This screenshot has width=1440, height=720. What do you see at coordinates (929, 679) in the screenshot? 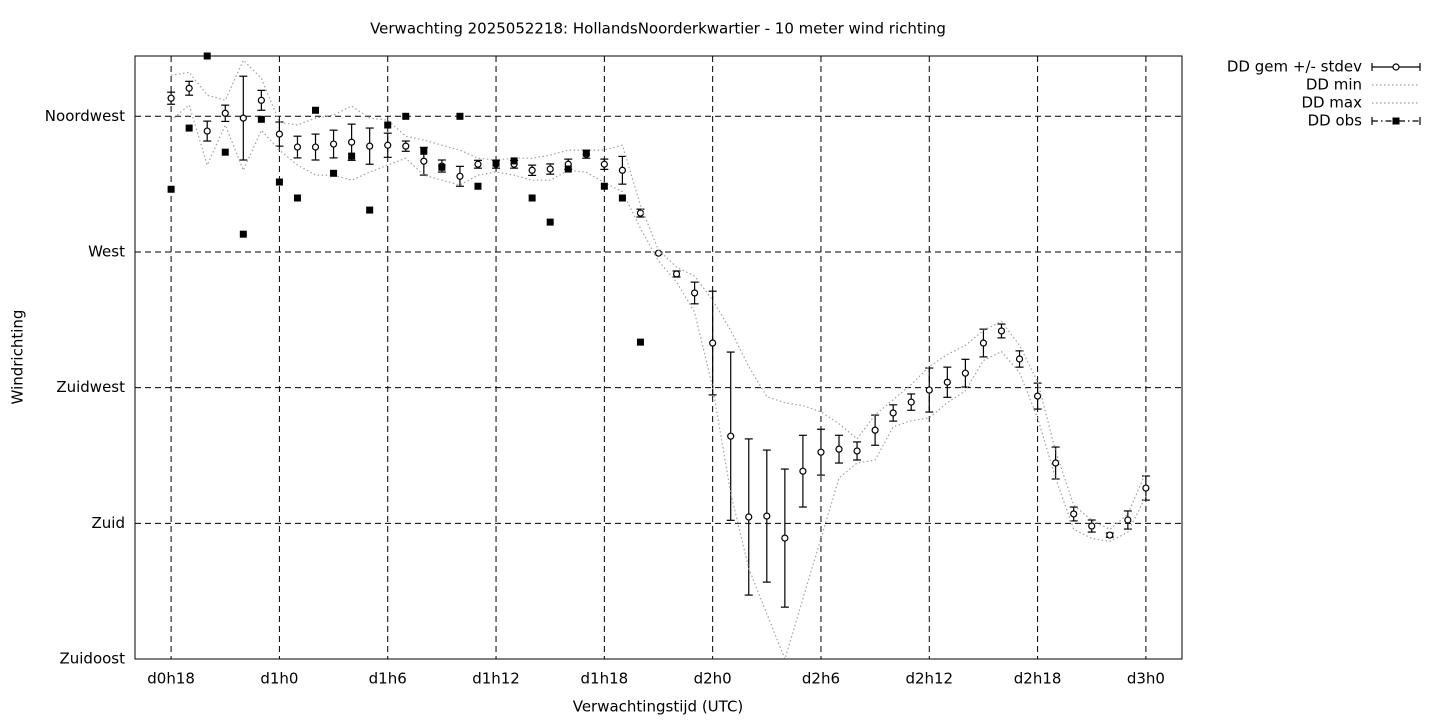
I see `x-tick-label: d2h12` at bounding box center [929, 679].